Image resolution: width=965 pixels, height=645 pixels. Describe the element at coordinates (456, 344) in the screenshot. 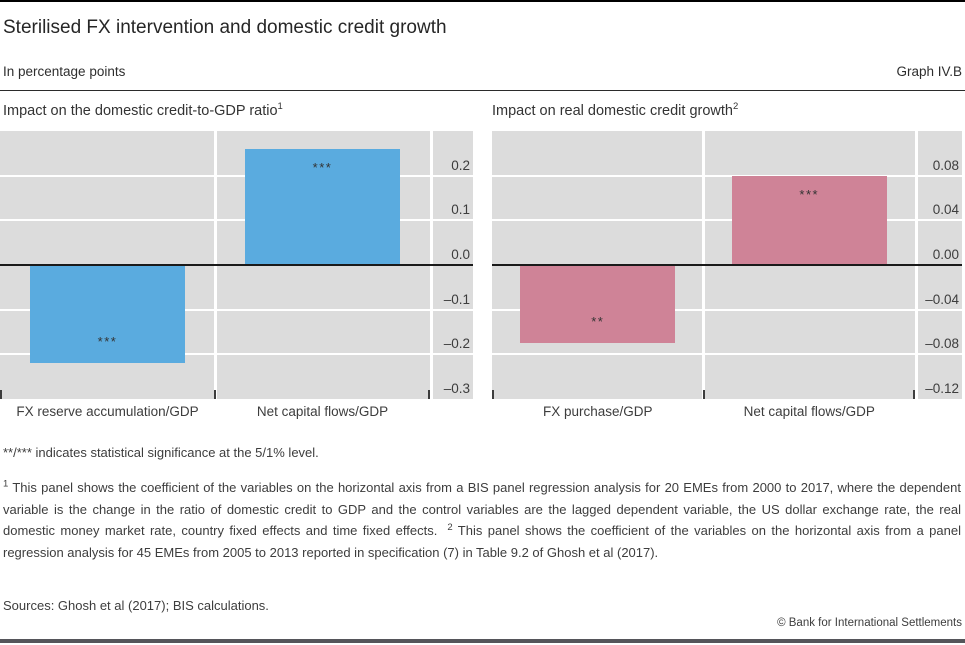

I see `y-axis-tick-label: –0.2` at that location.